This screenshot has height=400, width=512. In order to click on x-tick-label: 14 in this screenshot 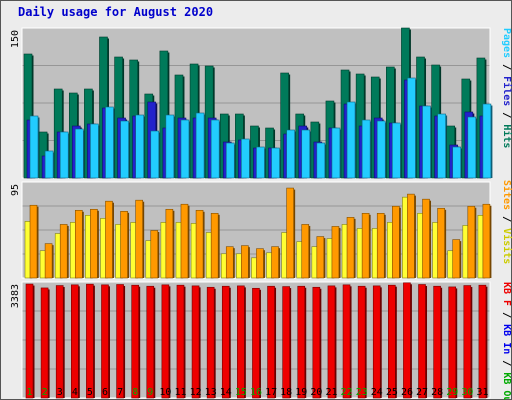, I will do `click(226, 392)`.